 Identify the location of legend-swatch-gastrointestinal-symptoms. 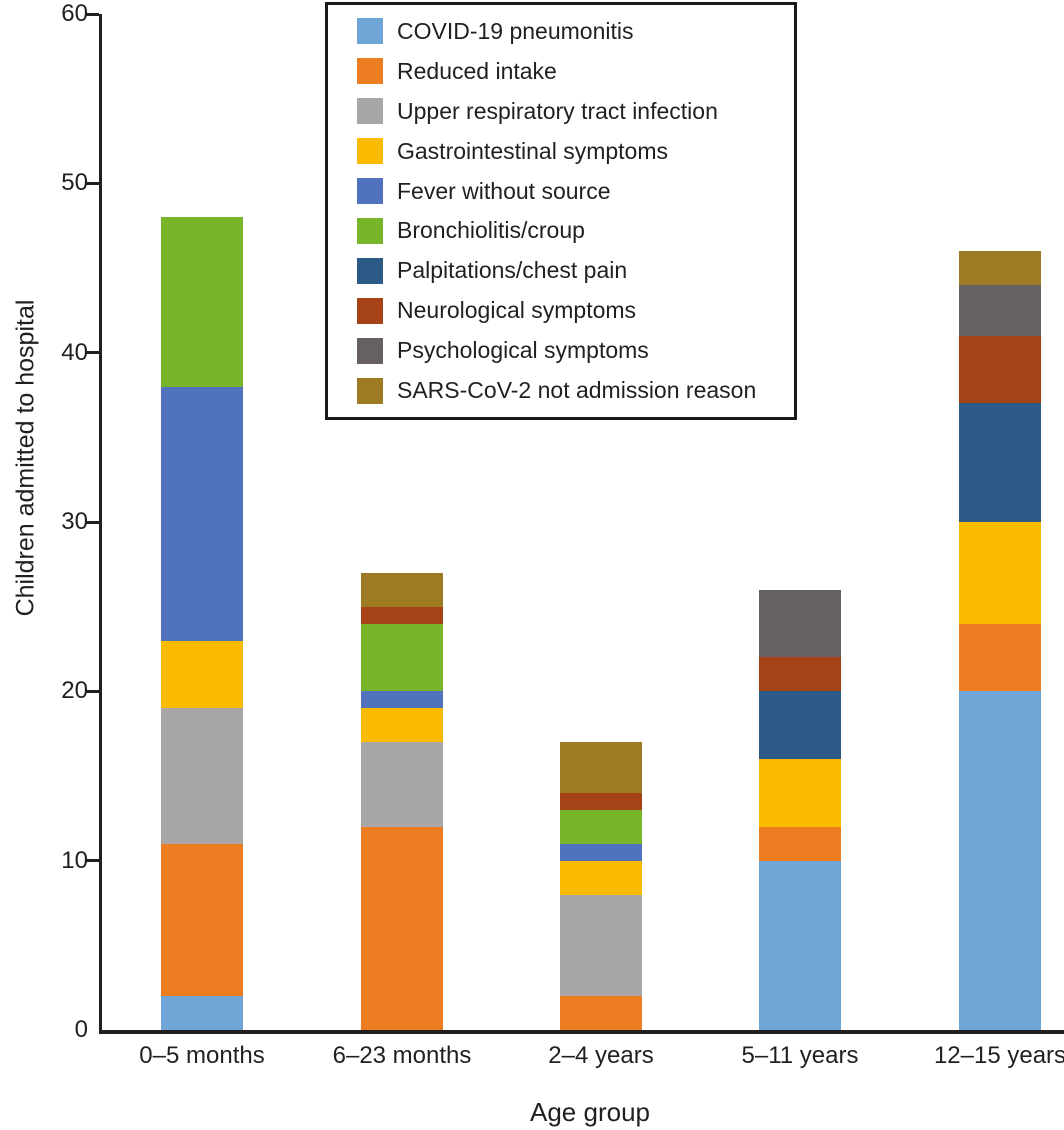
(370, 151).